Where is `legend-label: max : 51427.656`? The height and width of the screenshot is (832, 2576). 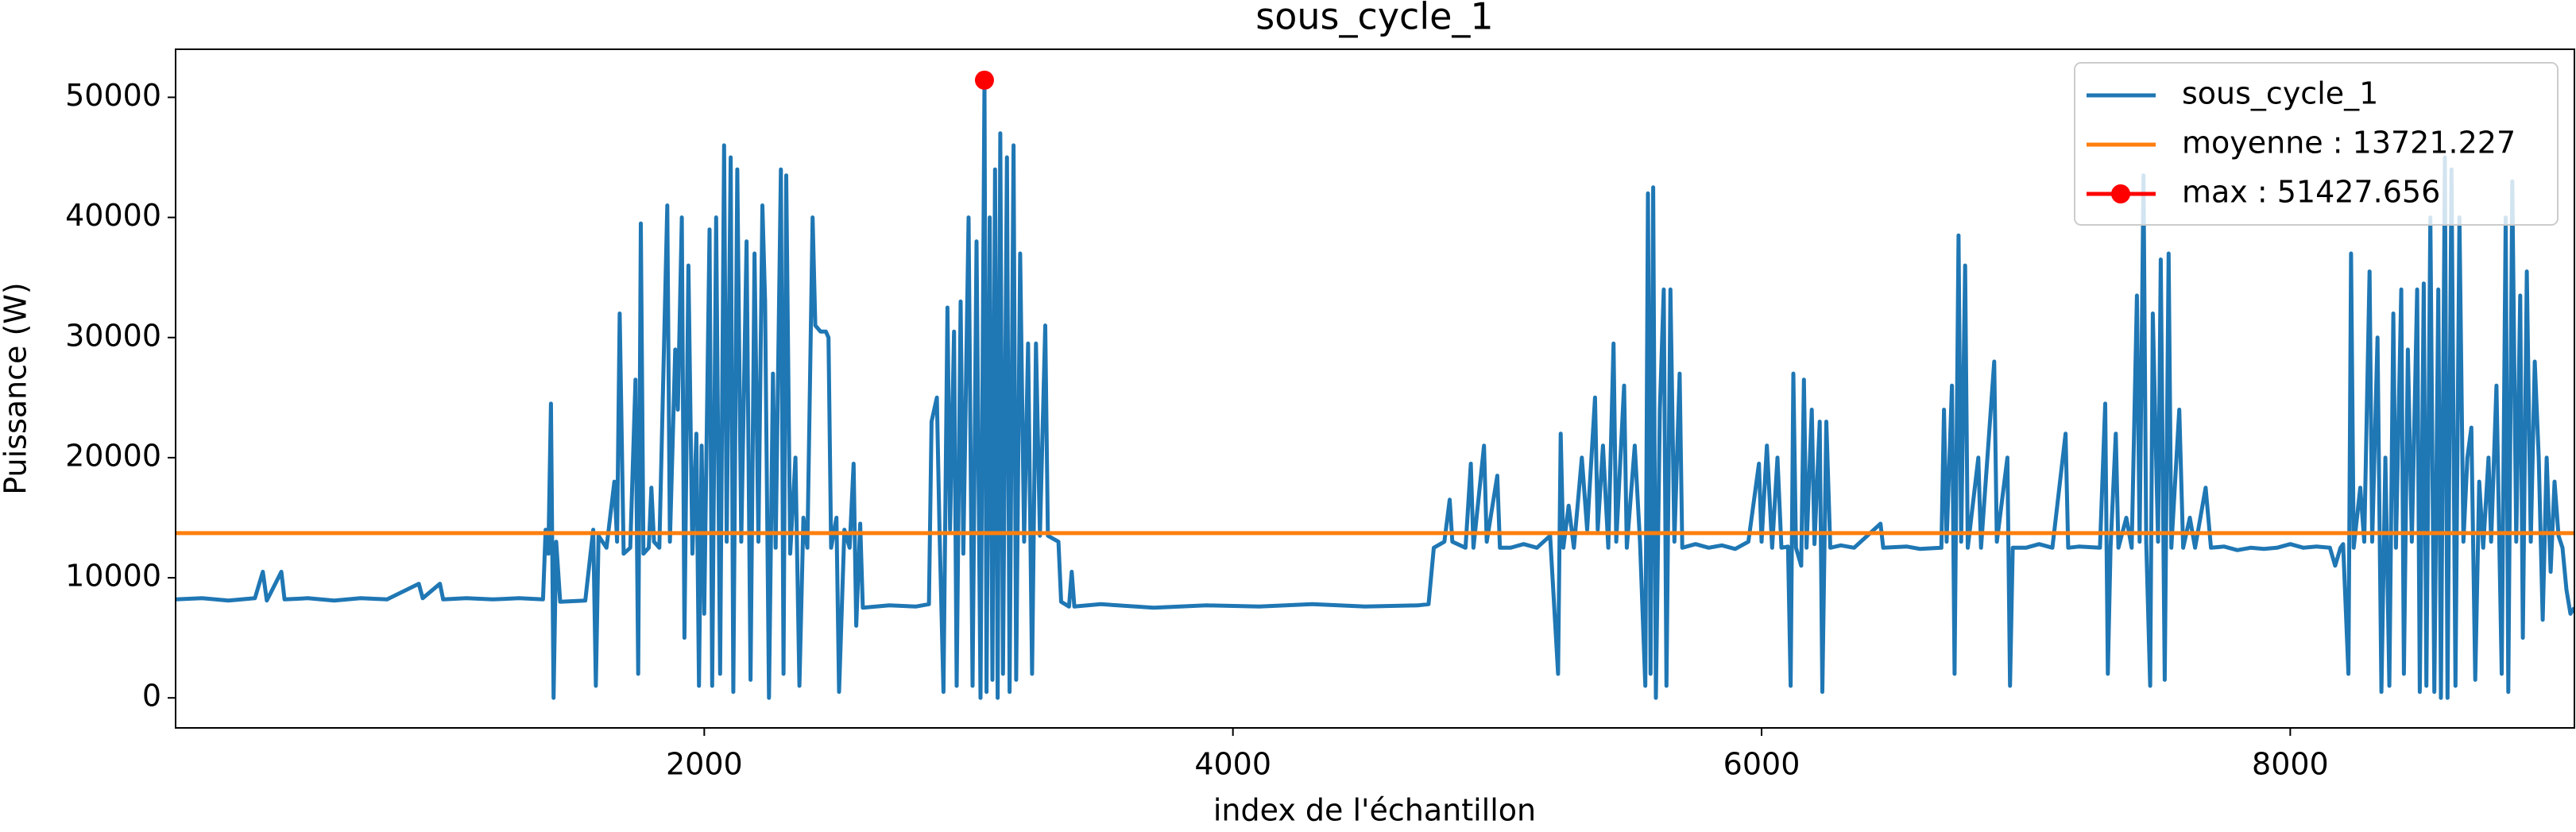 legend-label: max : 51427.656 is located at coordinates (2311, 192).